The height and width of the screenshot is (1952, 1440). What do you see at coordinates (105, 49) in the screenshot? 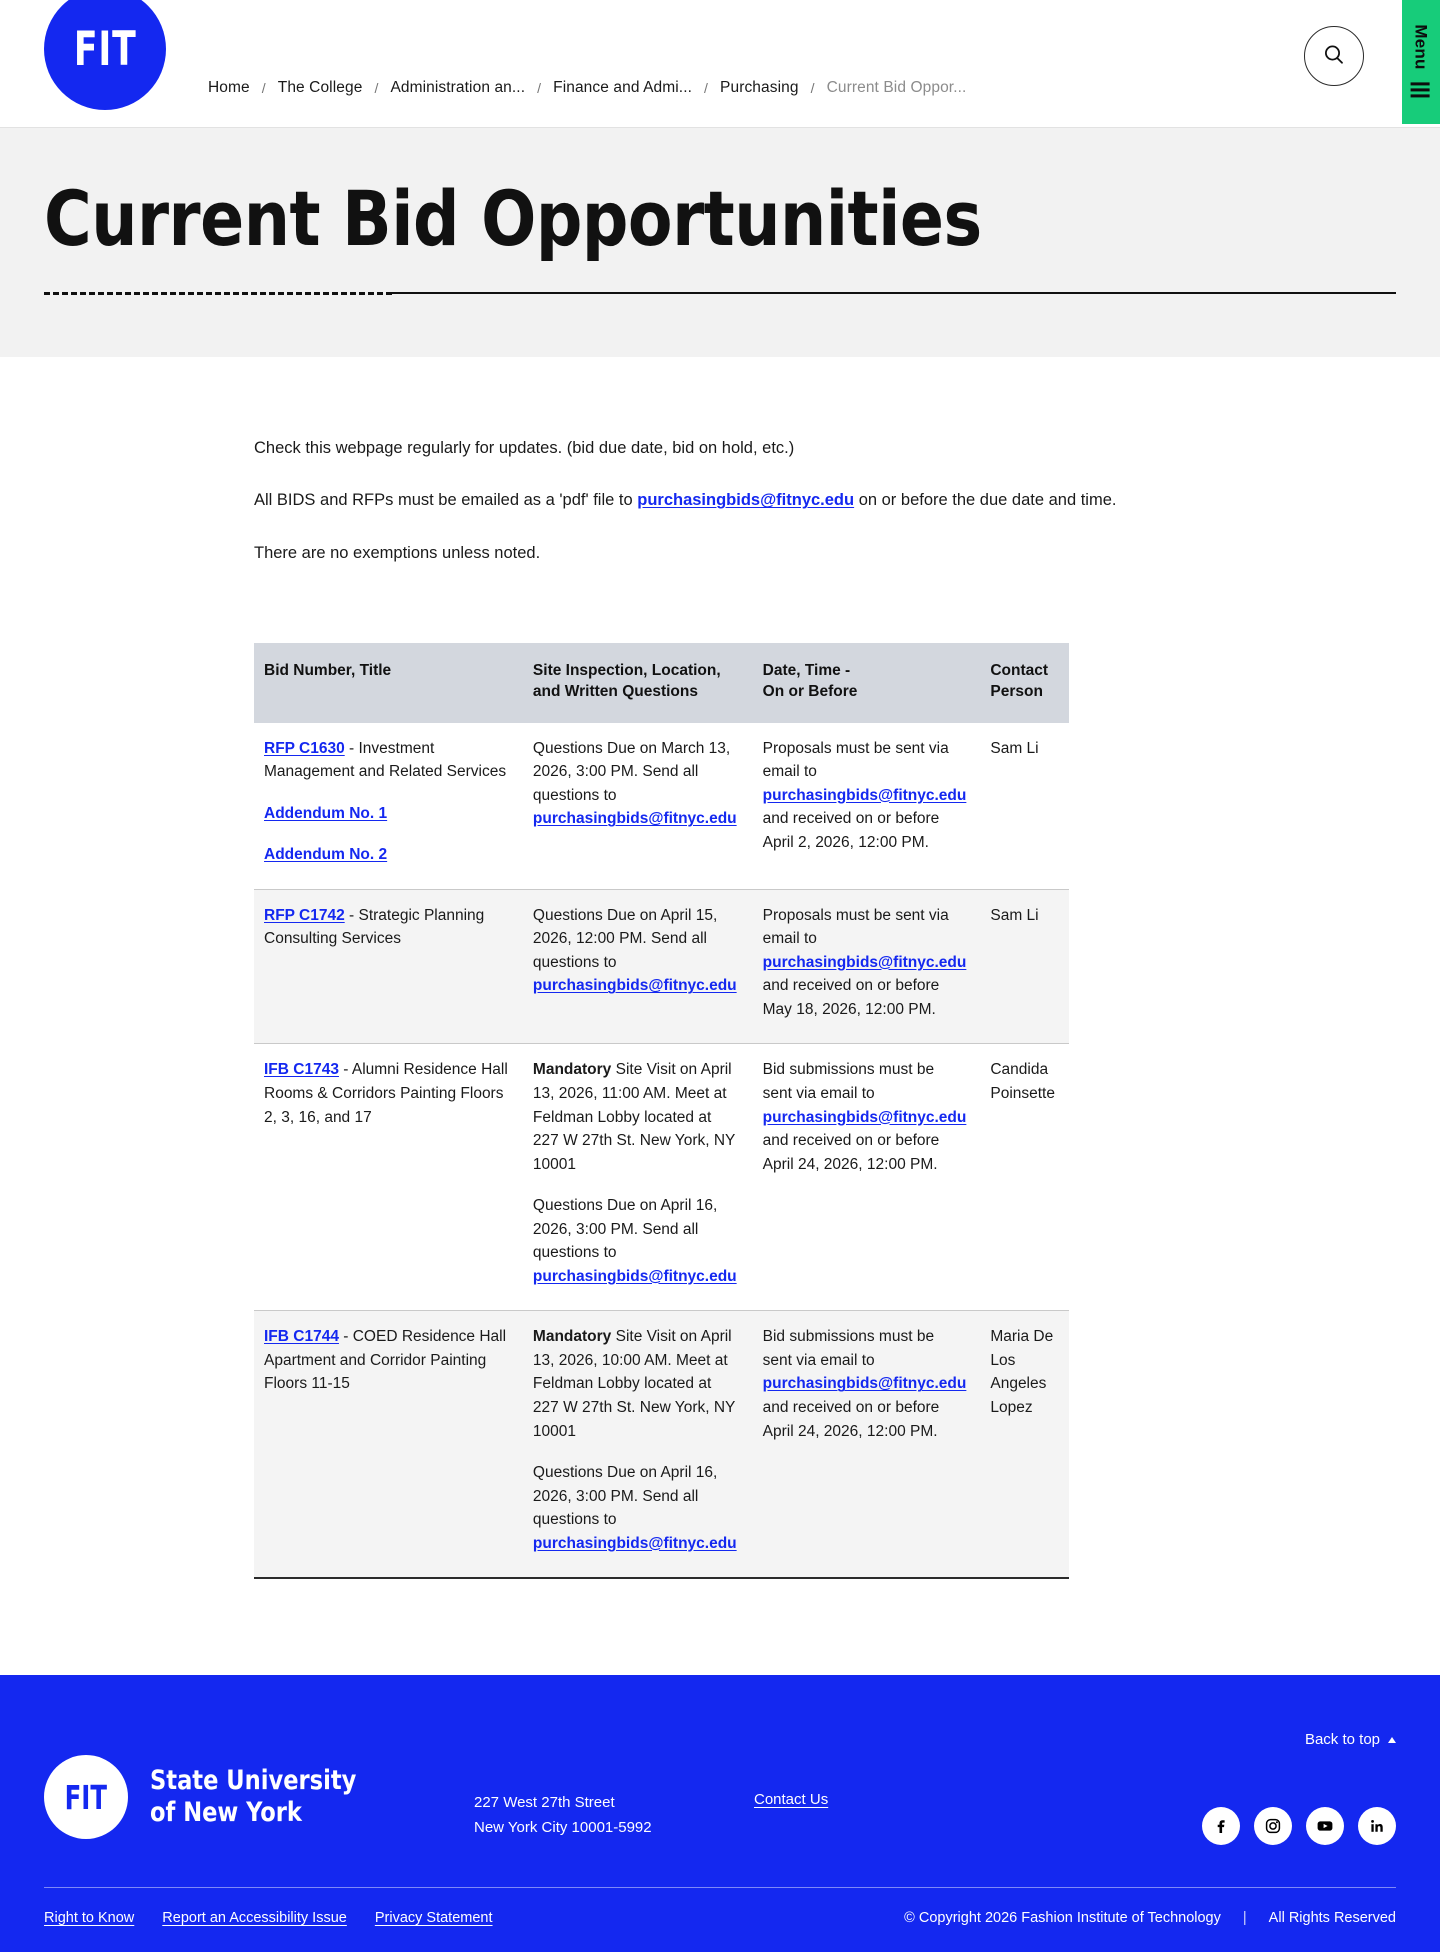
I see `fit-logo-text: FIT` at bounding box center [105, 49].